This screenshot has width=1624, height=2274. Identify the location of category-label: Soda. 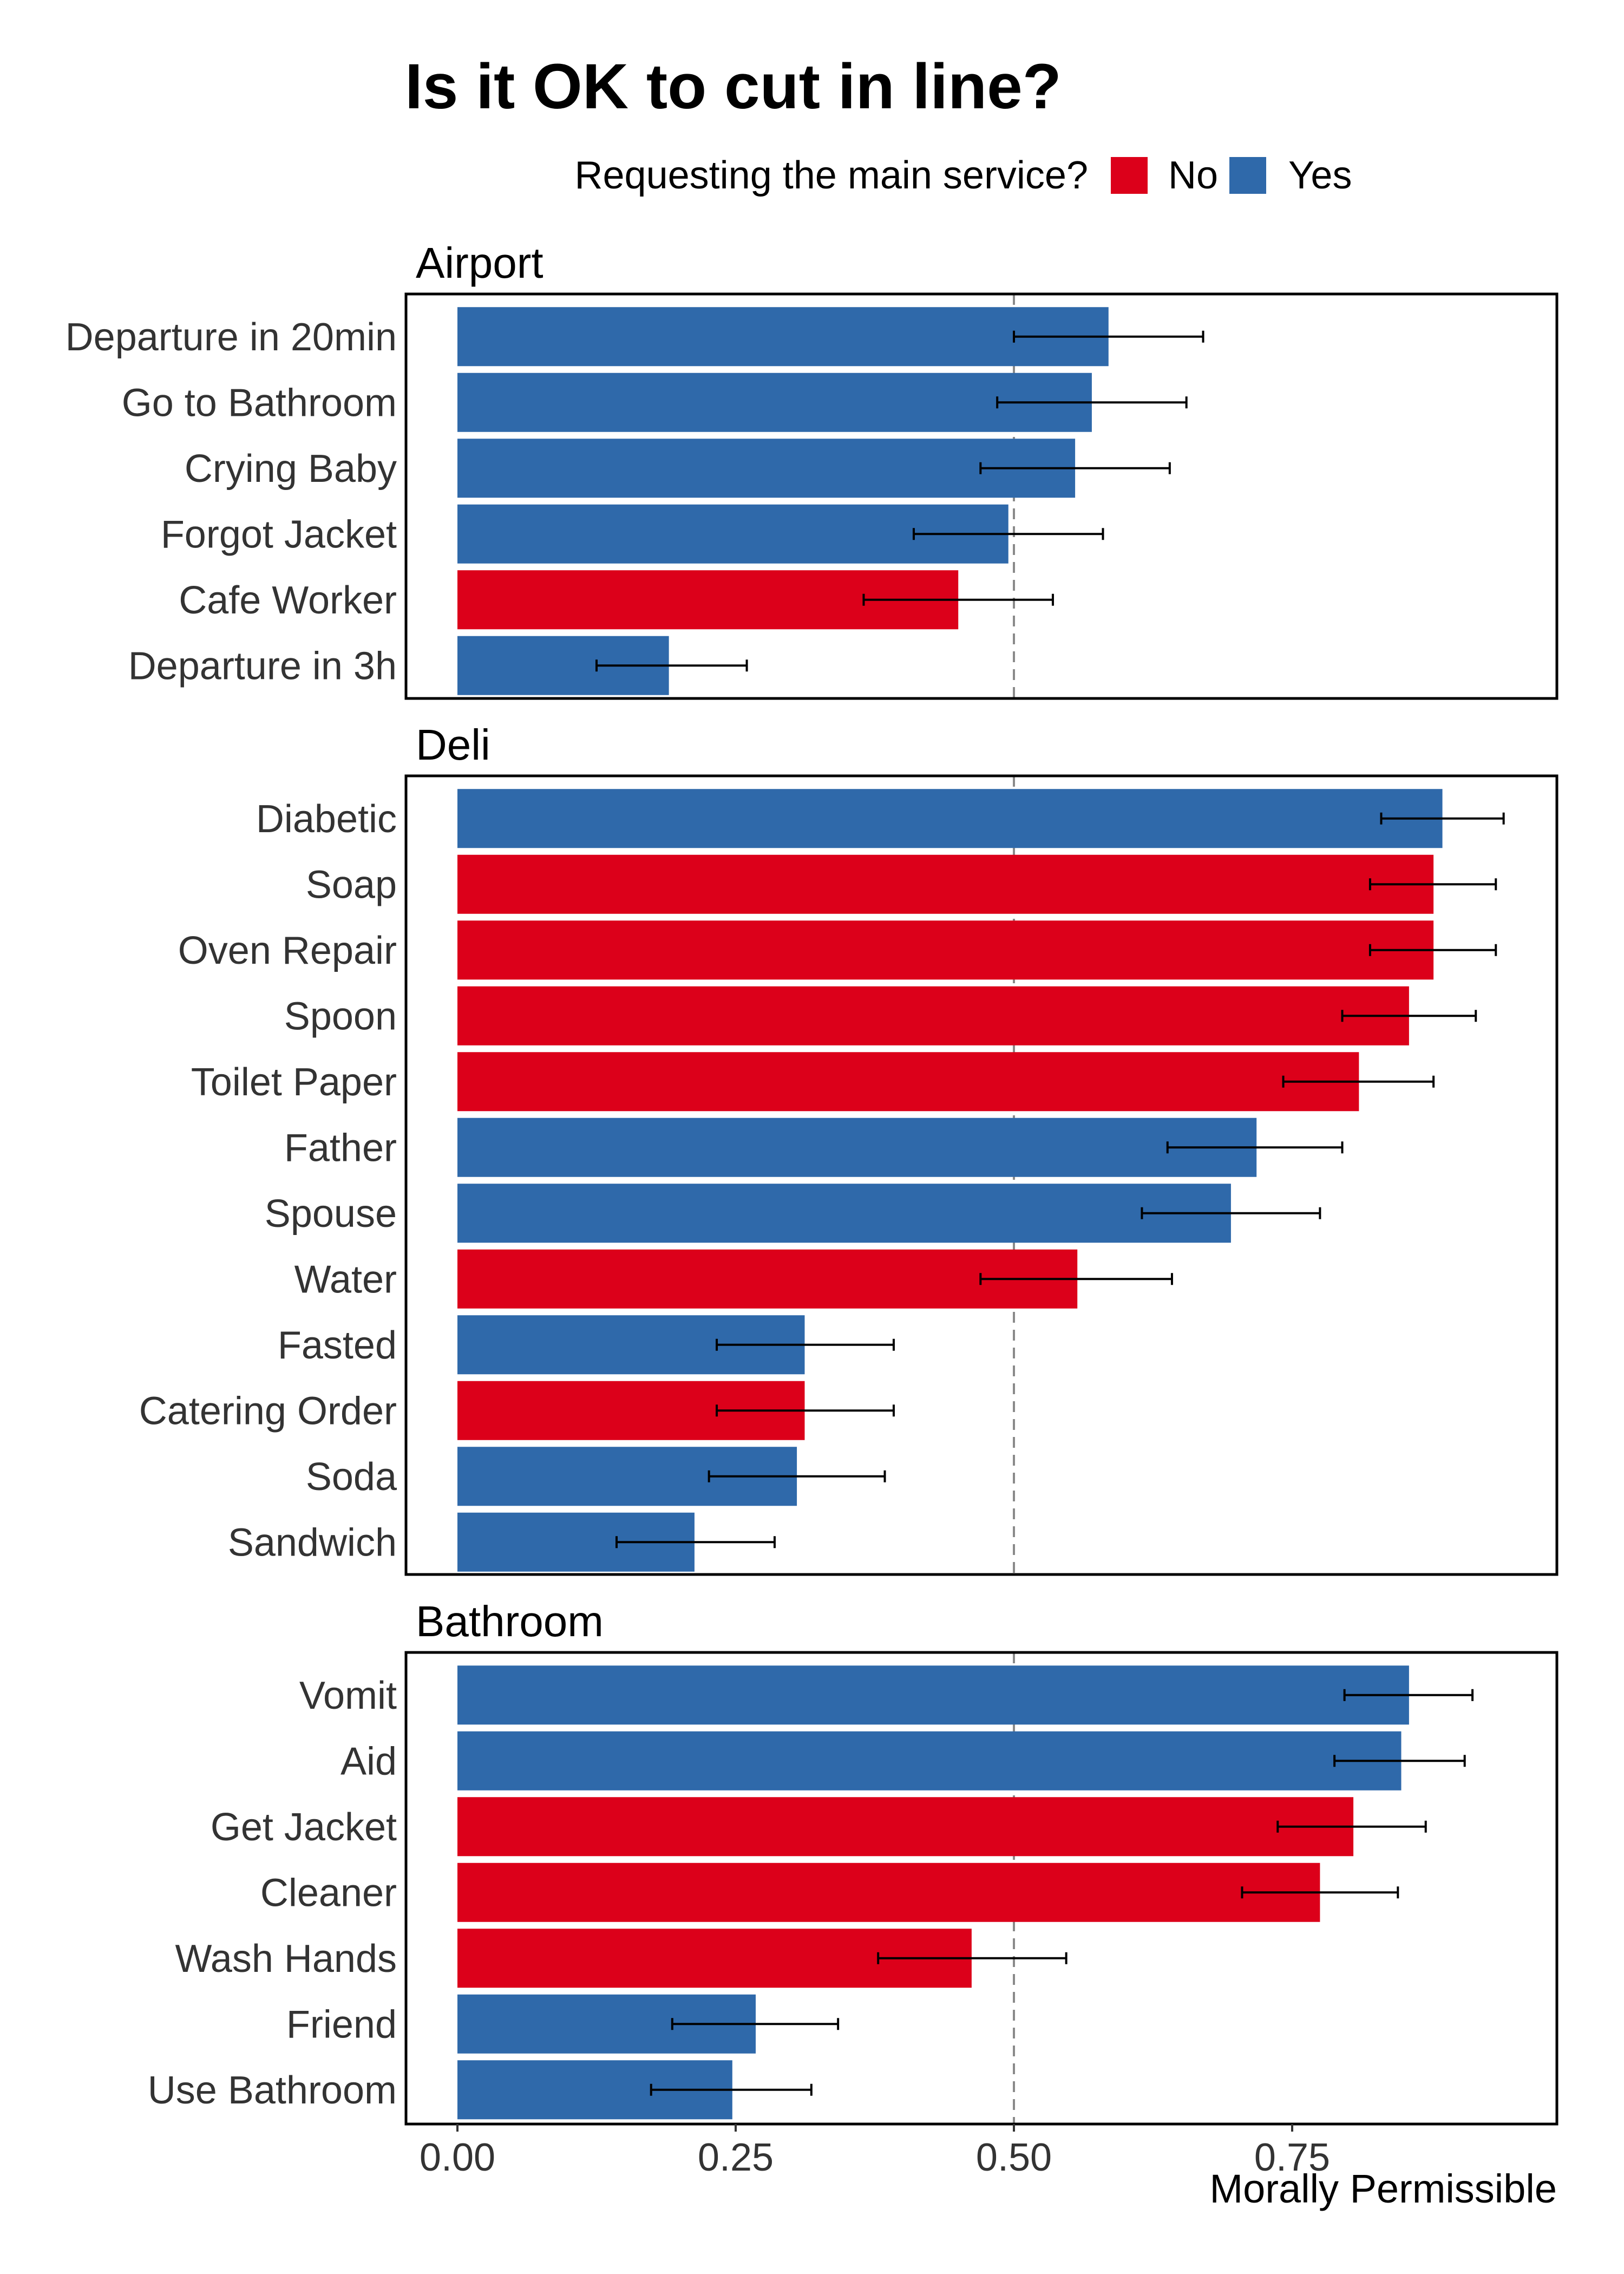
(351, 1477).